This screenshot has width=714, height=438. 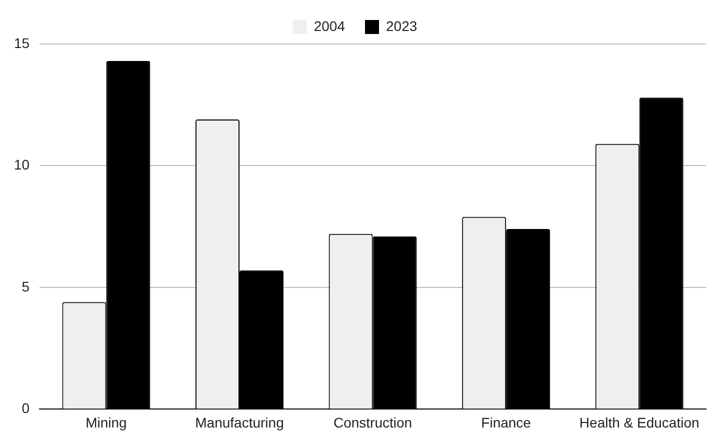 What do you see at coordinates (106, 422) in the screenshot?
I see `x-tick-label: Mining` at bounding box center [106, 422].